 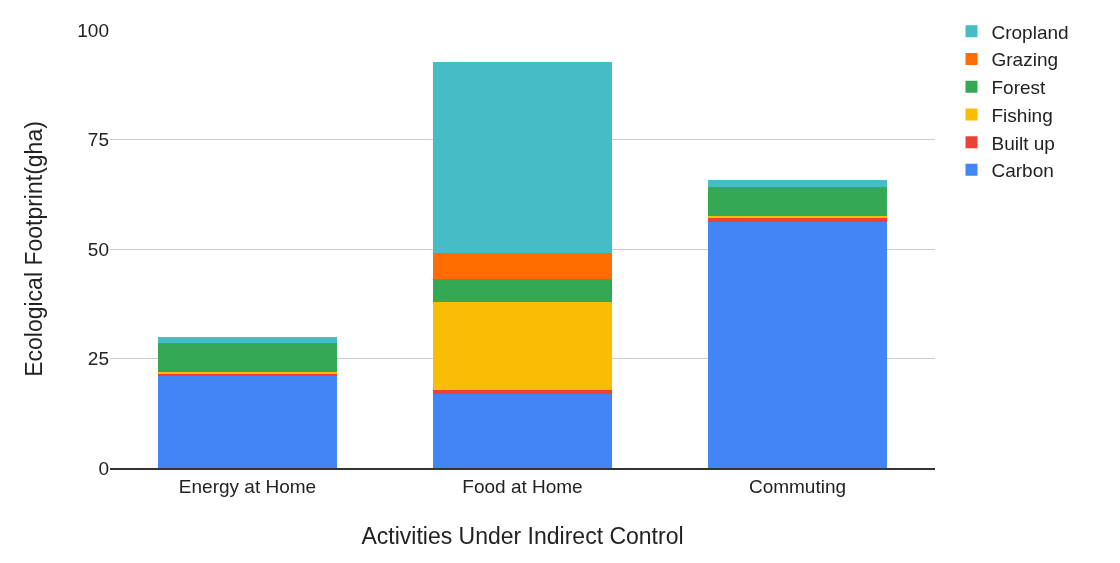 What do you see at coordinates (797, 486) in the screenshot?
I see `x-tick-label: Commuting` at bounding box center [797, 486].